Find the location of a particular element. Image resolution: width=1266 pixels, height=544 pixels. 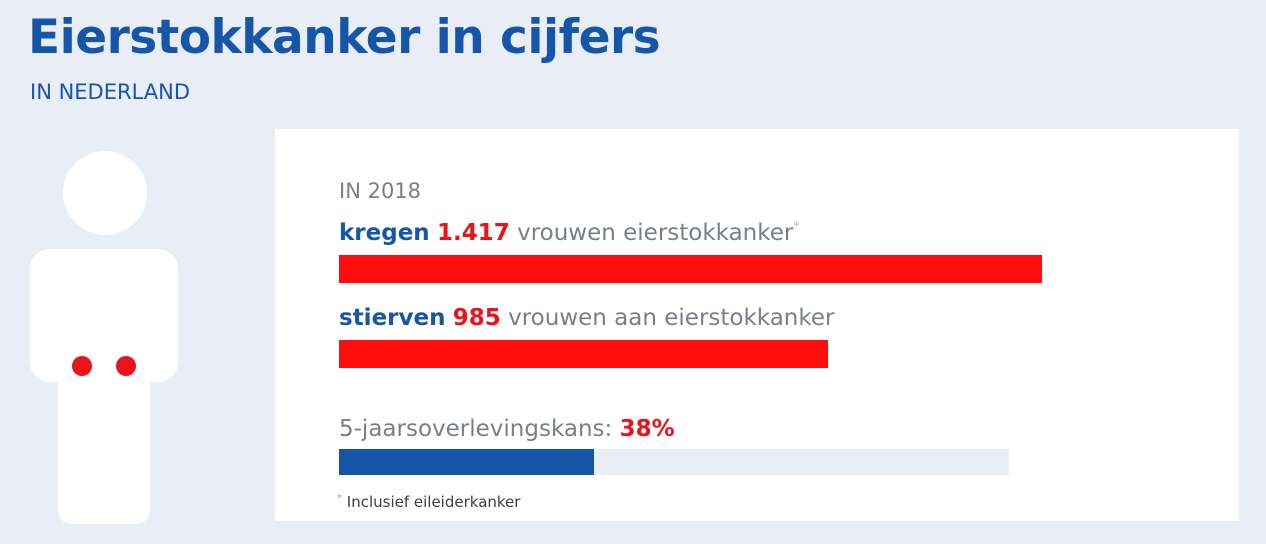

survival-value: 38% is located at coordinates (647, 429).